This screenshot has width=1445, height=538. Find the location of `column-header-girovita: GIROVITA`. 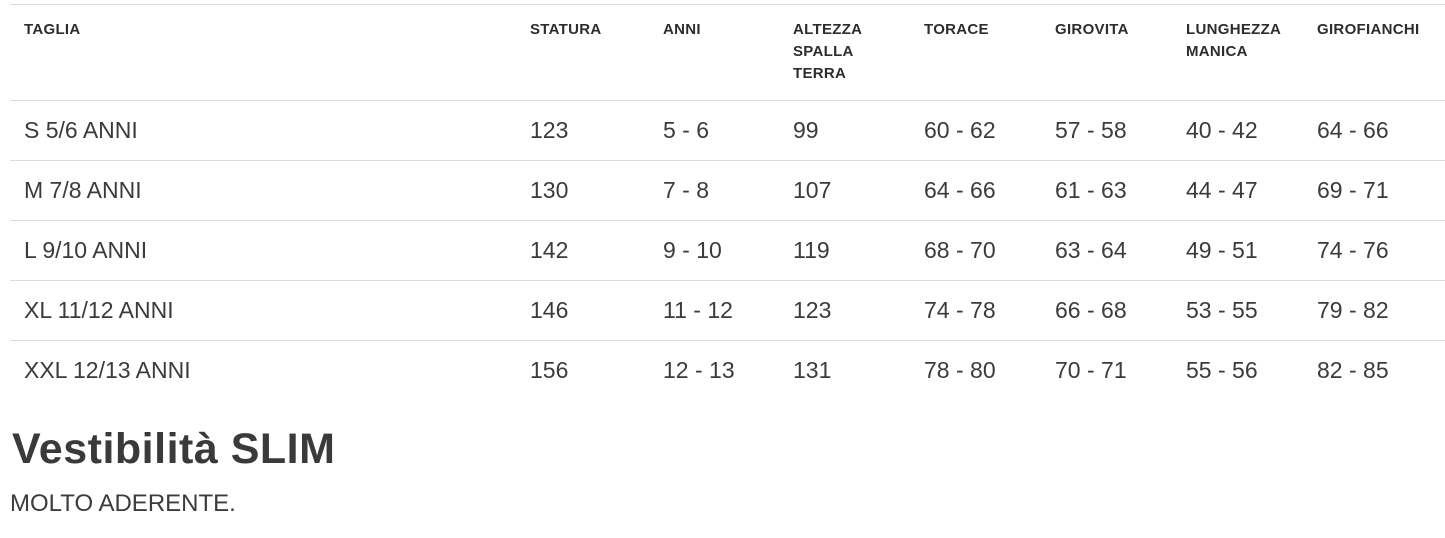

column-header-girovita: GIROVITA is located at coordinates (1120, 52).